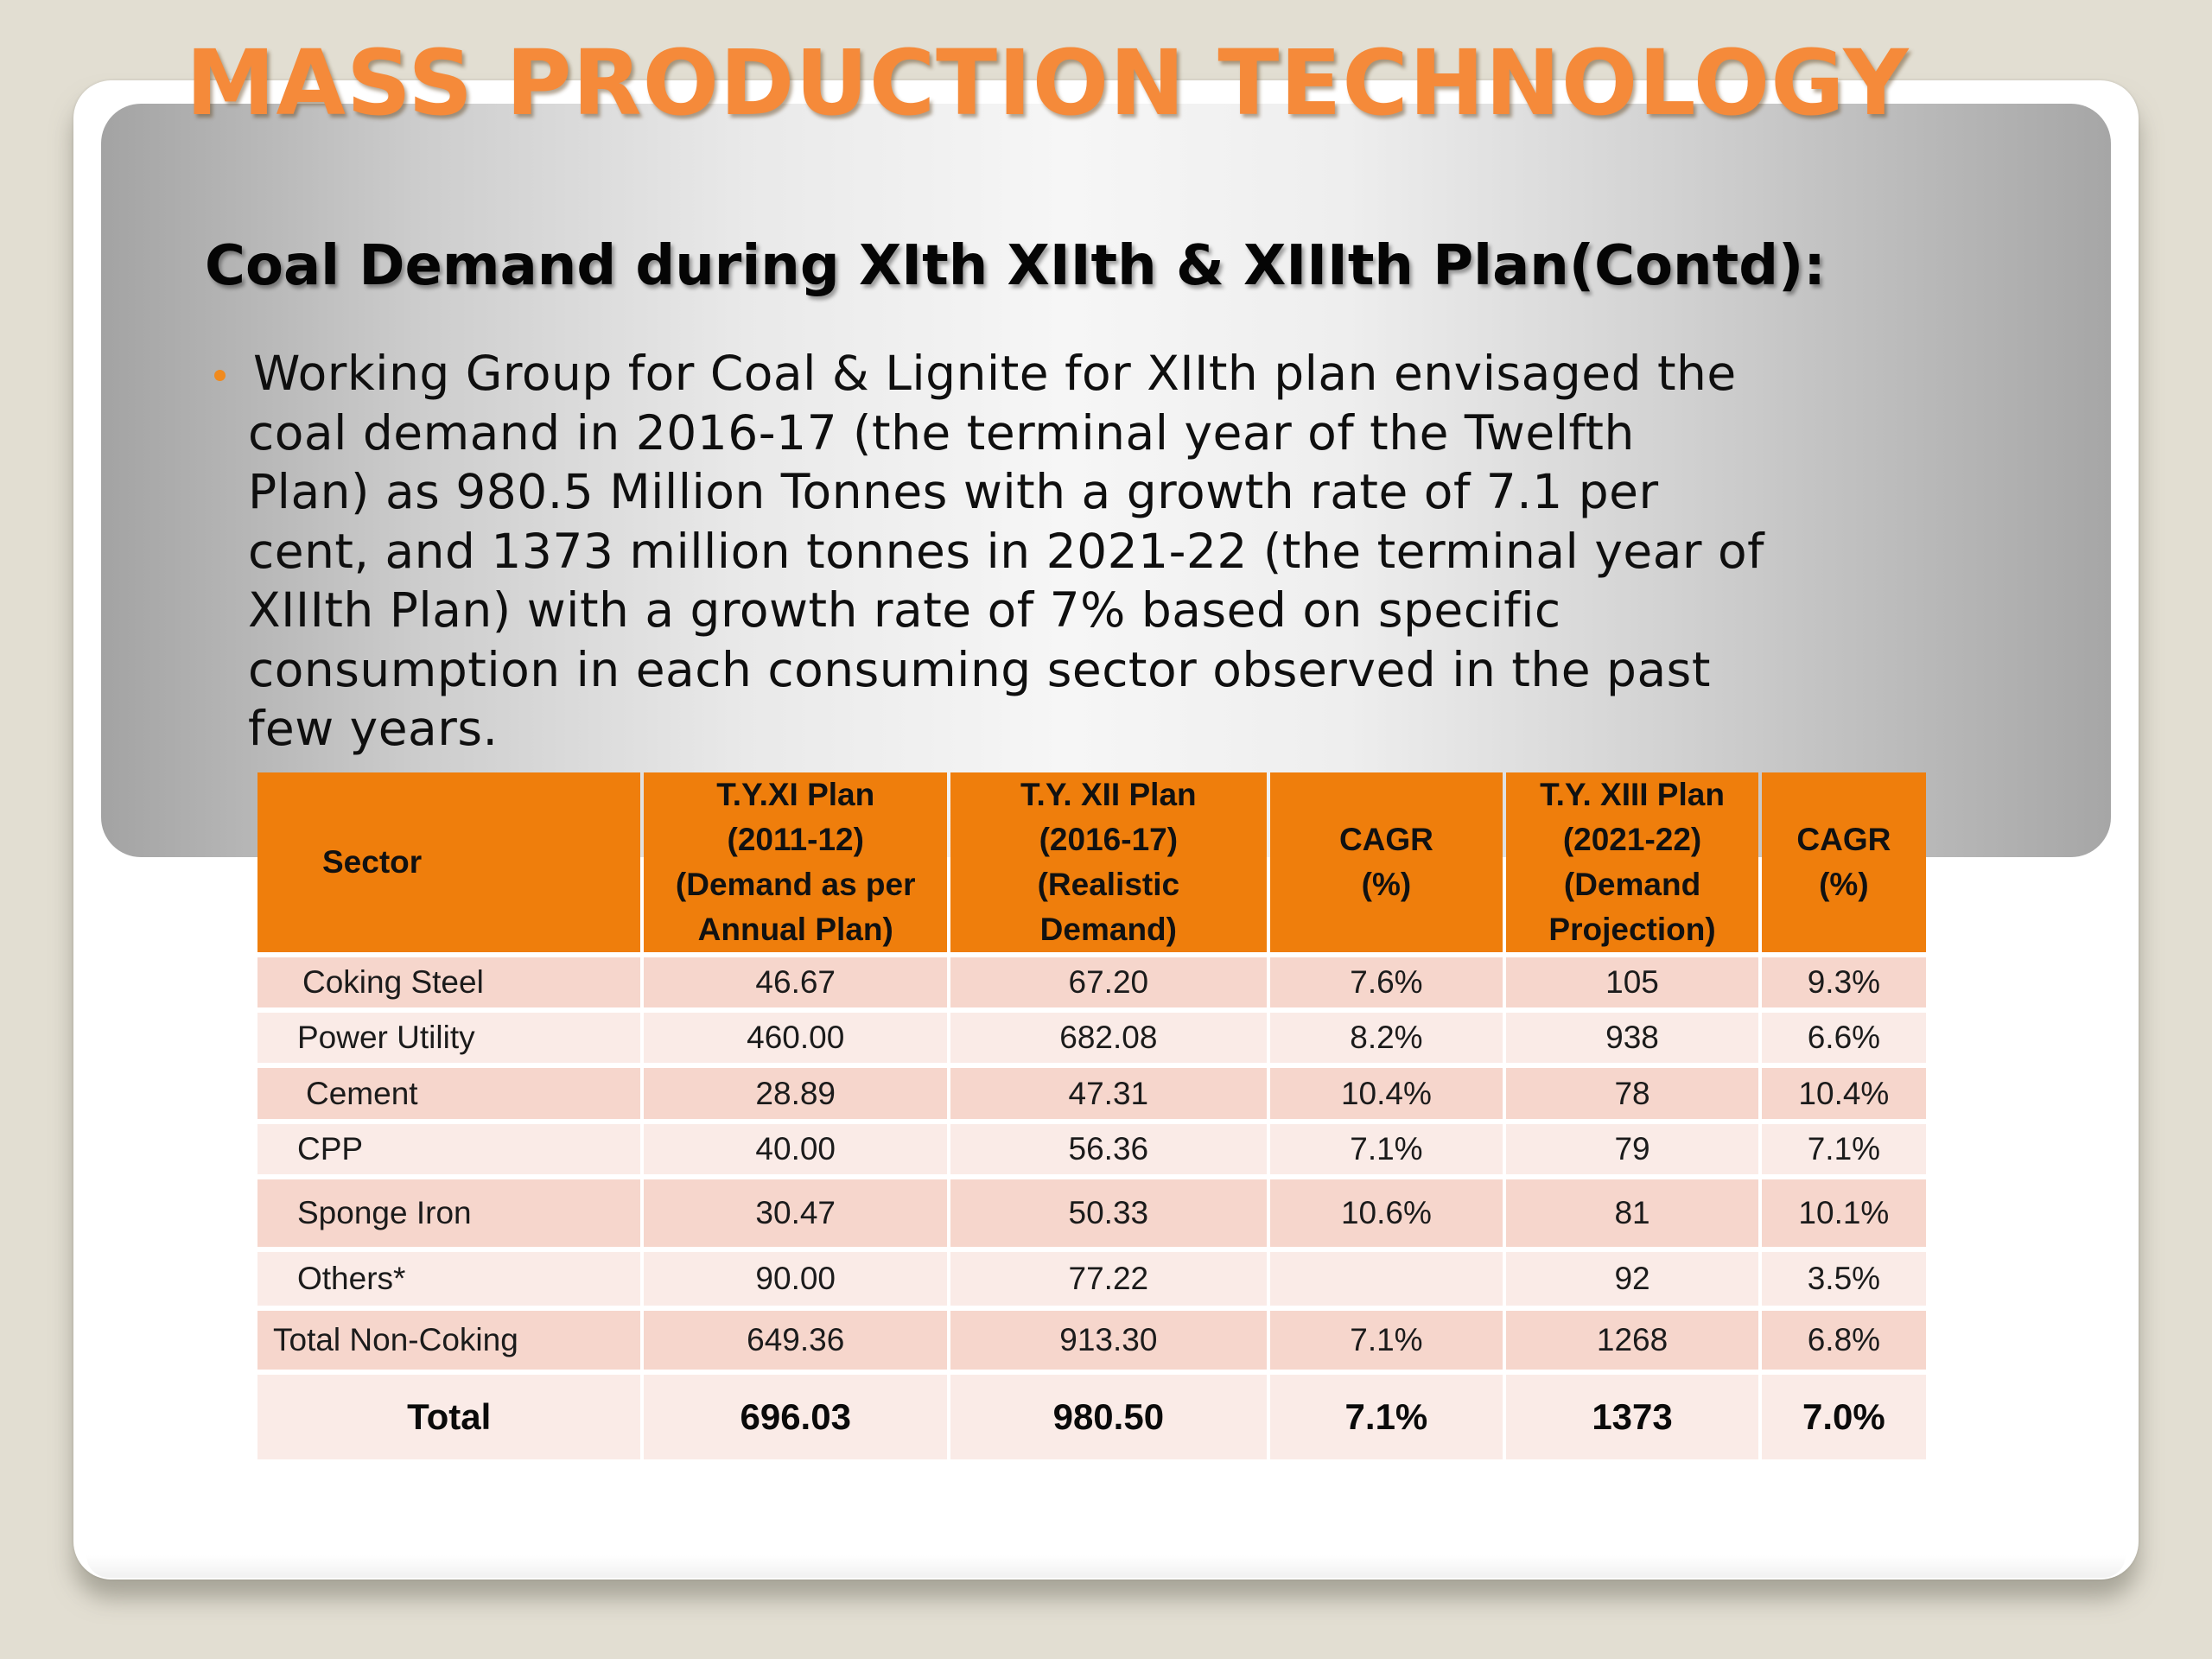 This screenshot has width=2212, height=1659. What do you see at coordinates (220, 375) in the screenshot?
I see `bullet-icon` at bounding box center [220, 375].